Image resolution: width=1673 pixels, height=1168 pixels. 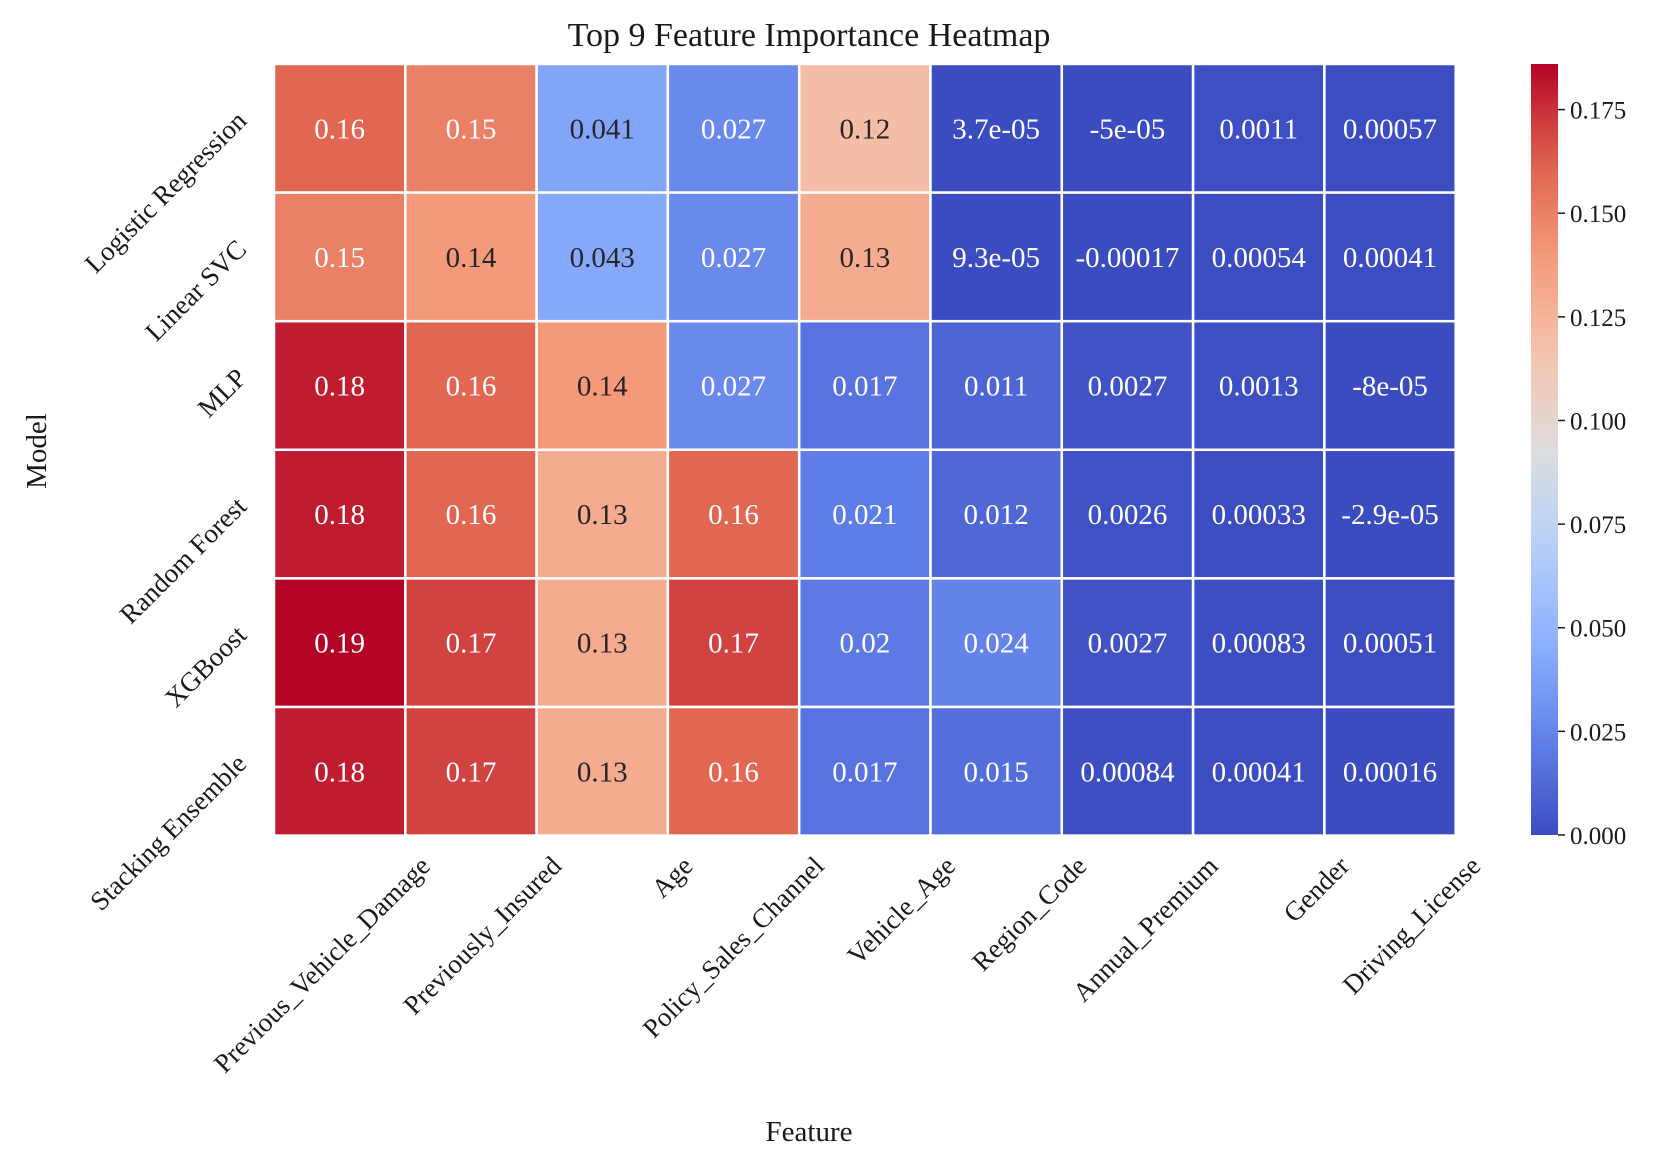 I want to click on cell-value-label: -8e-05, so click(x=1390, y=387).